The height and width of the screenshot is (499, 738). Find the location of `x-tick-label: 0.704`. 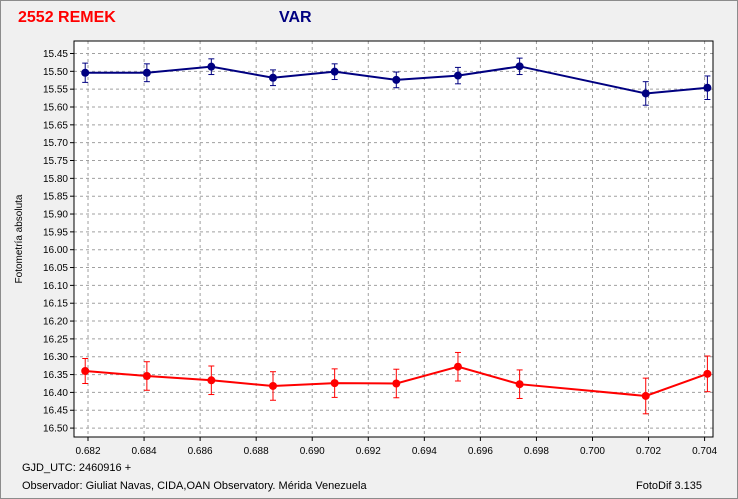

x-tick-label: 0.704 is located at coordinates (704, 451).